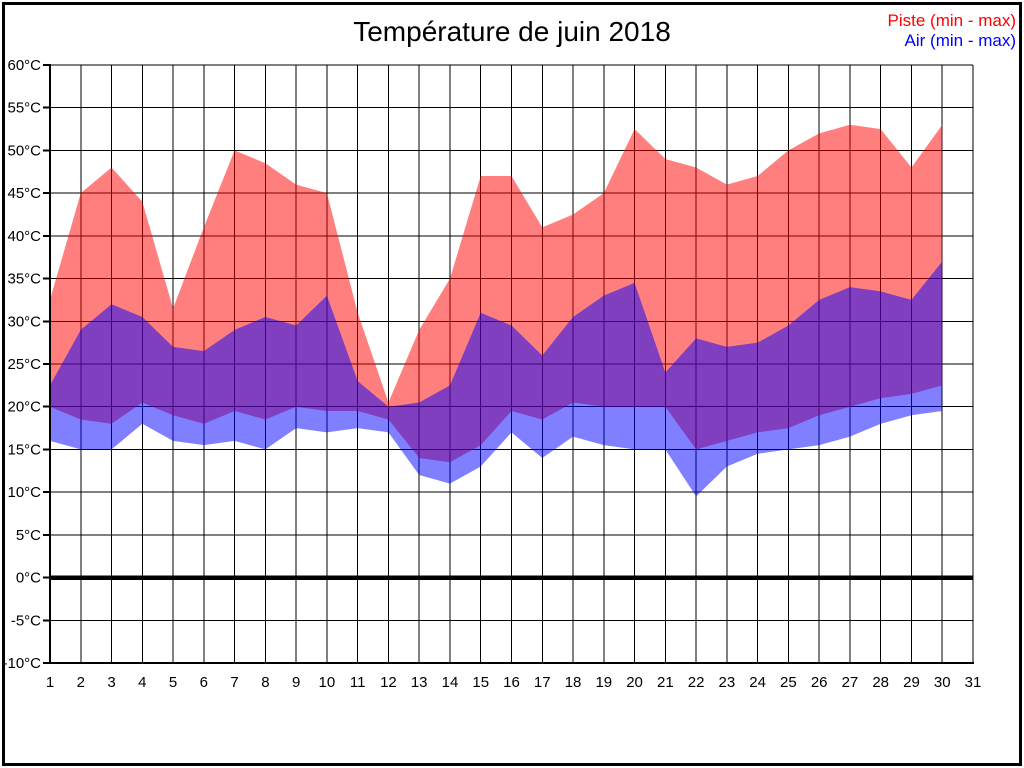 The height and width of the screenshot is (768, 1024). I want to click on y-tick-label: 45°C, so click(24, 193).